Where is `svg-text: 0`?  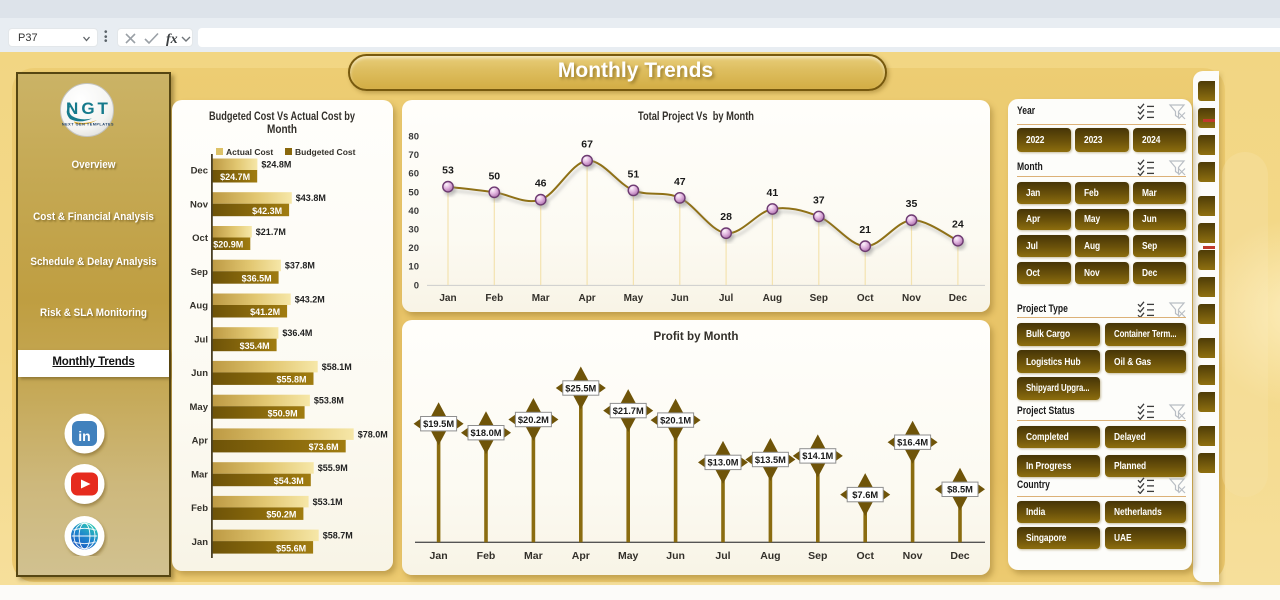
svg-text: 0 is located at coordinates (416, 285).